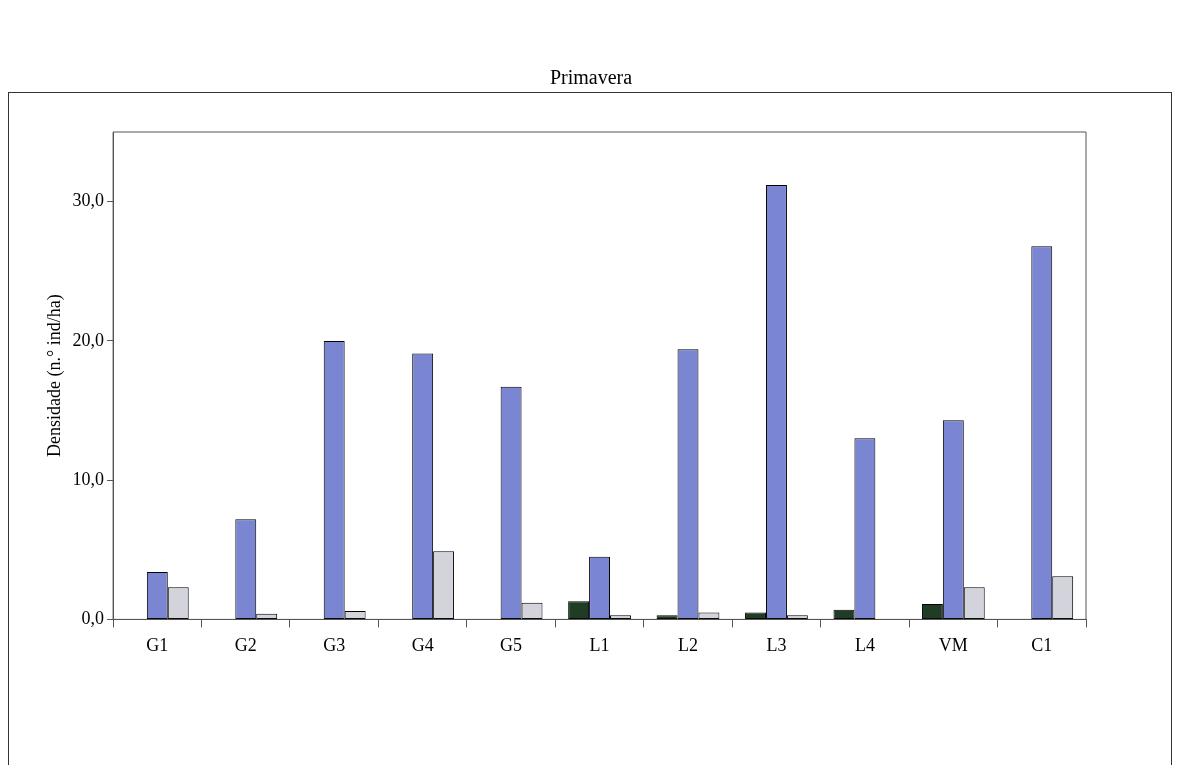 This screenshot has width=1182, height=765. What do you see at coordinates (591, 77) in the screenshot?
I see `chart-title: Primavera` at bounding box center [591, 77].